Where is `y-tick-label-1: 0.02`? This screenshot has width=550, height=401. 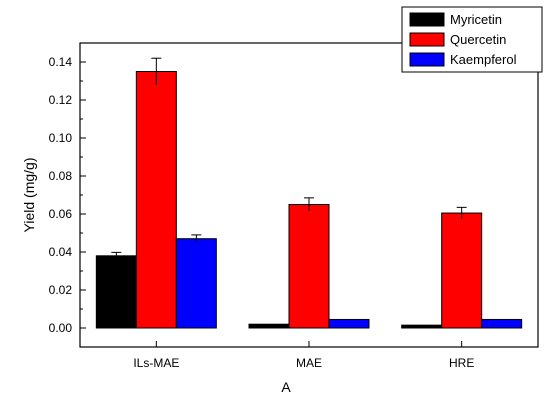
y-tick-label-1: 0.02 is located at coordinates (61, 290).